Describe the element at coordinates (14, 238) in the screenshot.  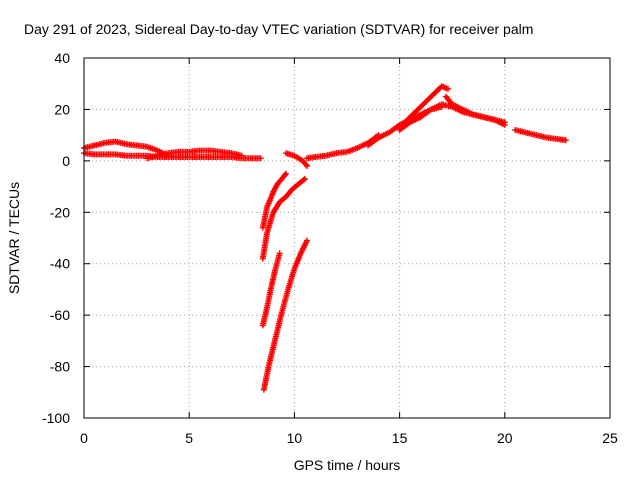
I see `y-axis-label: SDTVAR / TECUs` at that location.